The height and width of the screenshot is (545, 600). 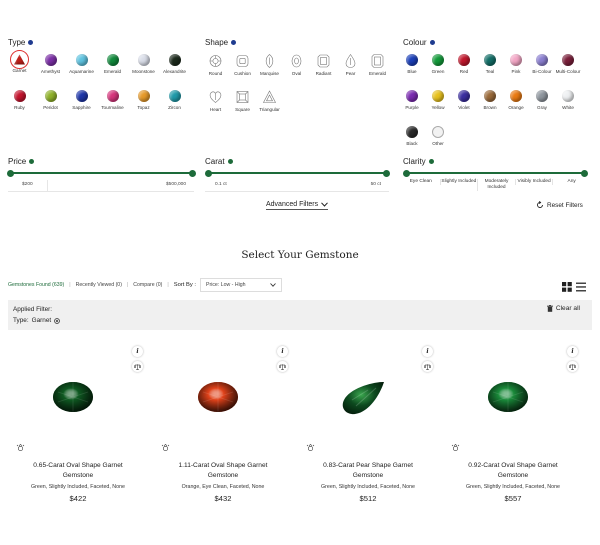 What do you see at coordinates (568, 72) in the screenshot?
I see `colour-option: Multi-Colour` at bounding box center [568, 72].